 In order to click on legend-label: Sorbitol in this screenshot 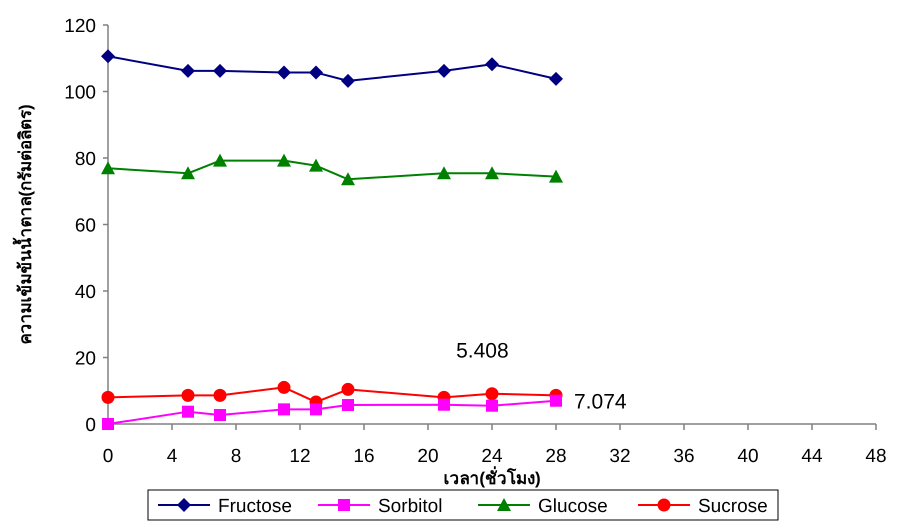, I will do `click(410, 506)`.